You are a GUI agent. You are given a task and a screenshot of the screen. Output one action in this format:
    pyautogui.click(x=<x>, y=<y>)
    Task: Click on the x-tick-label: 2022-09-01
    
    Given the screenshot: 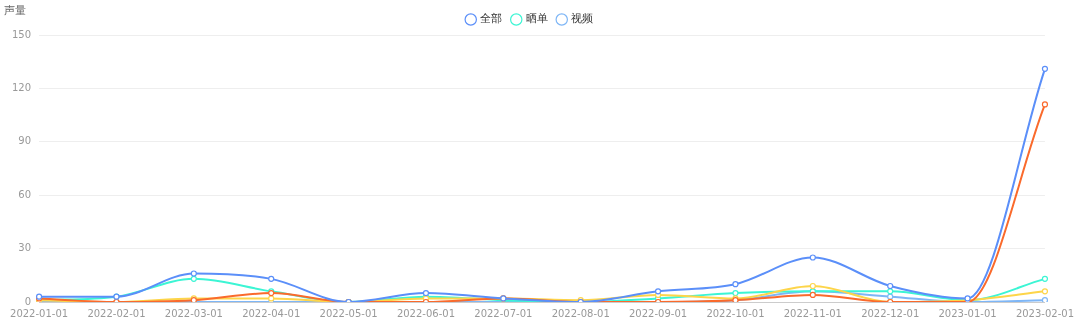 What is the action you would take?
    pyautogui.click(x=658, y=313)
    